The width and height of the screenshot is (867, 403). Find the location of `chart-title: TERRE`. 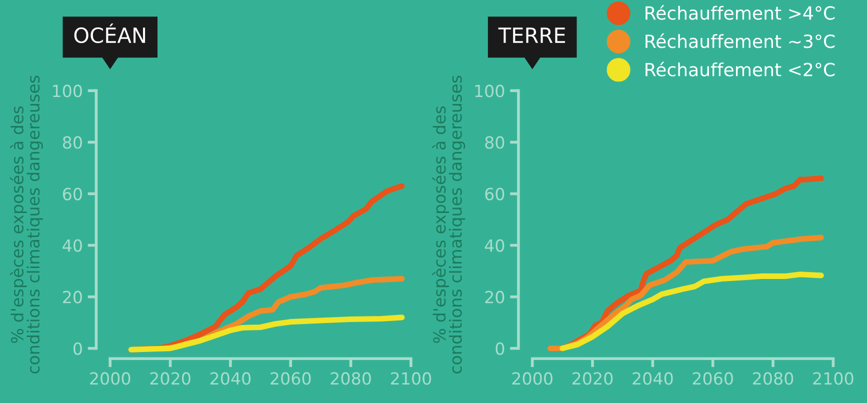

chart-title: TERRE is located at coordinates (532, 35).